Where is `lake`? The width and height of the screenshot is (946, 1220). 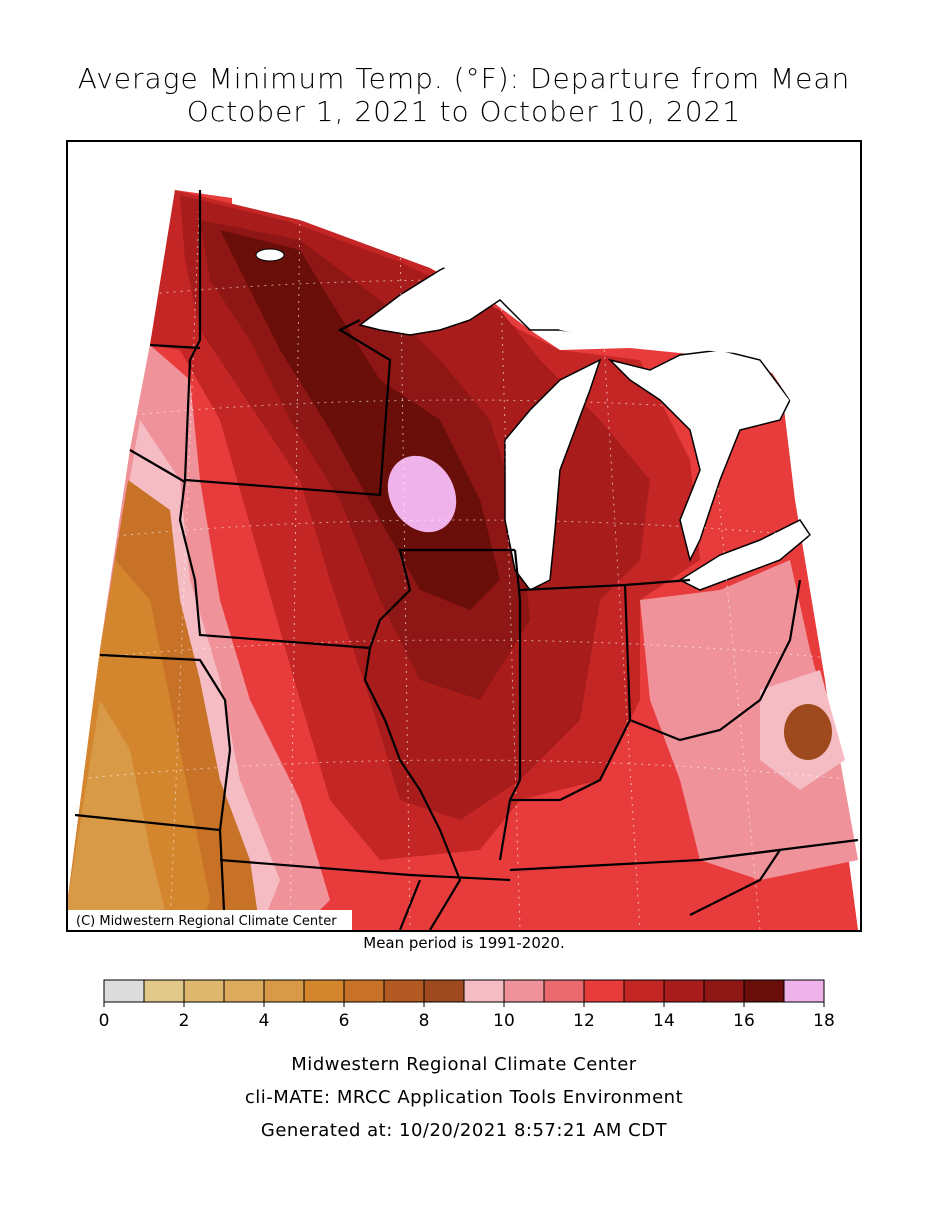 lake is located at coordinates (270, 255).